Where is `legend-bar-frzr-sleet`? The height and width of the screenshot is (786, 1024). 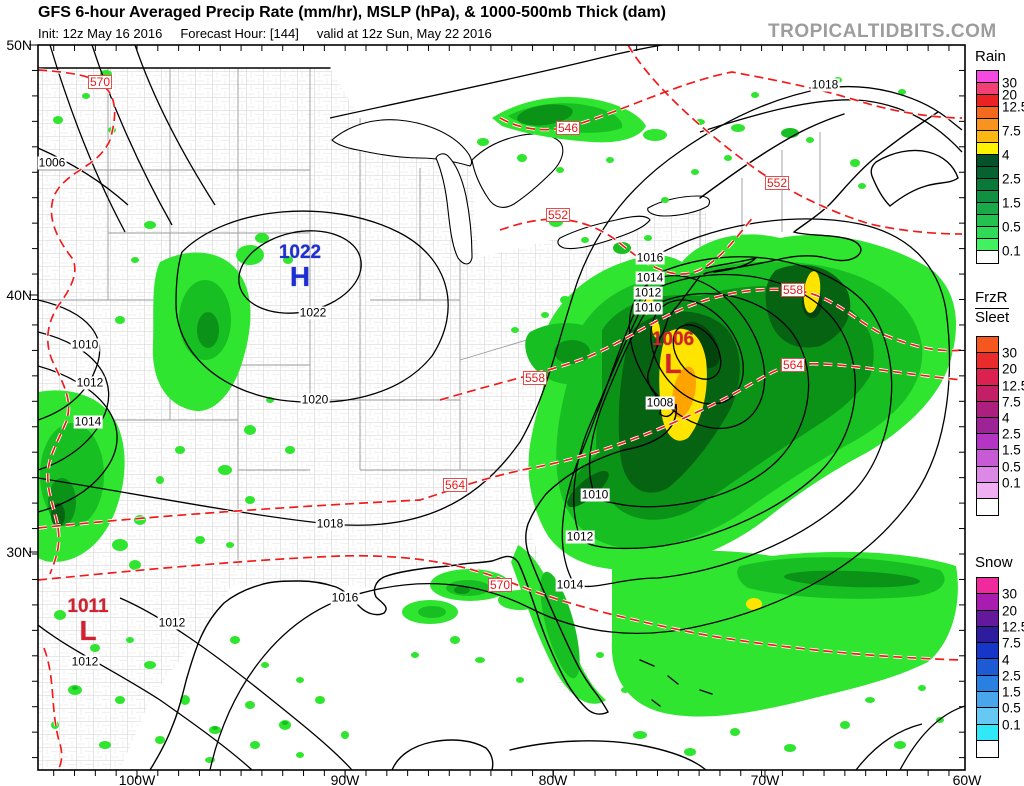
legend-bar-frzr-sleet is located at coordinates (987, 426).